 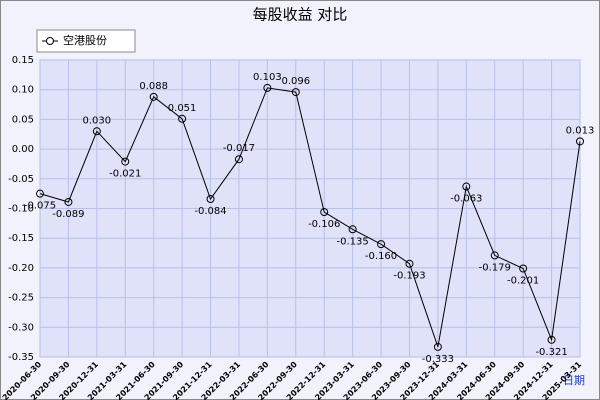 I want to click on y-tick-label: -0.05, so click(x=21, y=179).